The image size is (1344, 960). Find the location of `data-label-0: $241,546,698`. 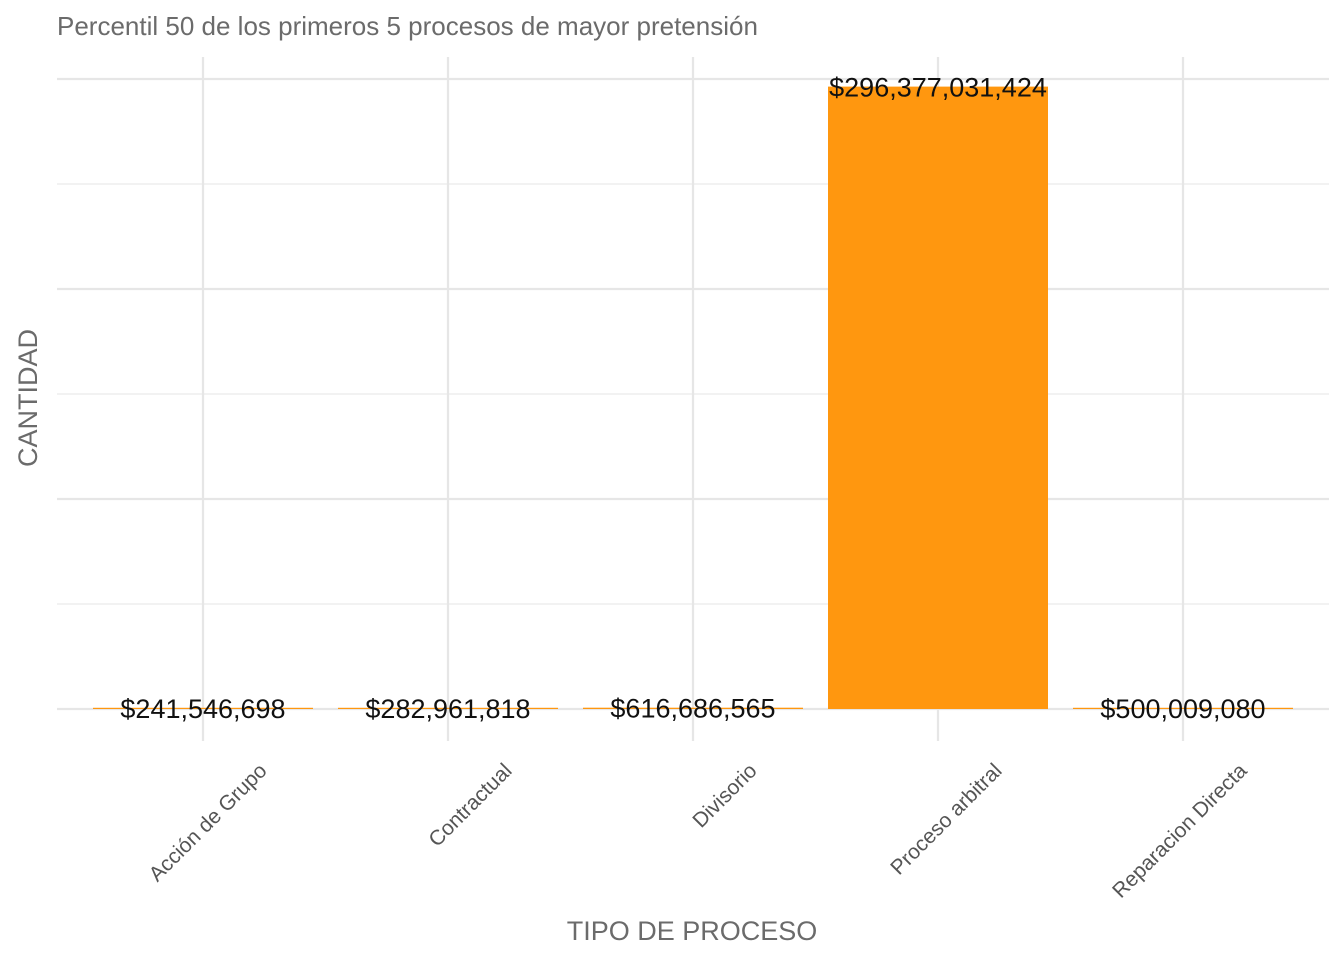

data-label-0: $241,546,698 is located at coordinates (202, 709).